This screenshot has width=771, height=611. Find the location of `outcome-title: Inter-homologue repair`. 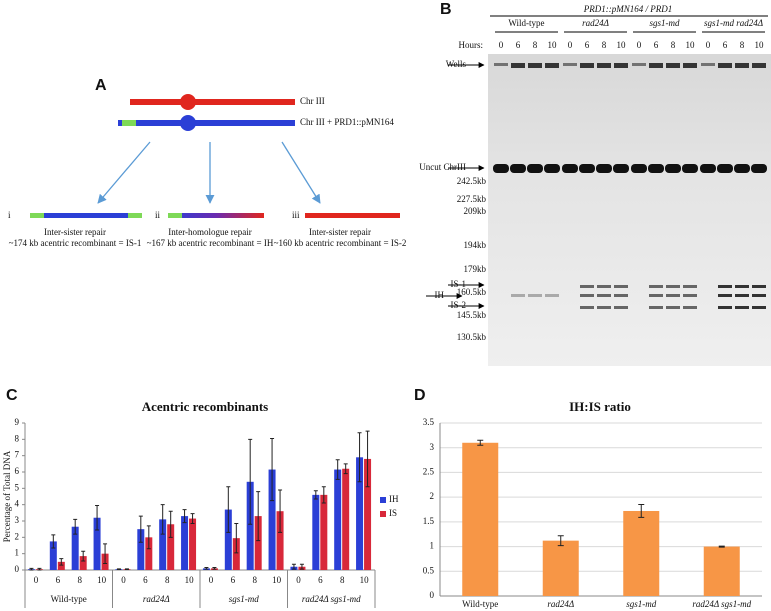

outcome-title: Inter-homologue repair is located at coordinates (210, 232).